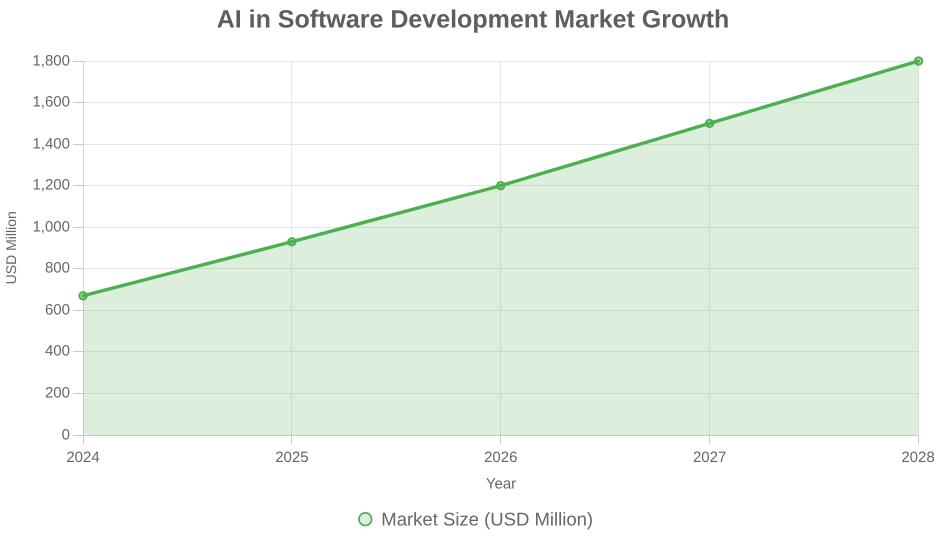  I want to click on svg-text: 2028, so click(917, 457).